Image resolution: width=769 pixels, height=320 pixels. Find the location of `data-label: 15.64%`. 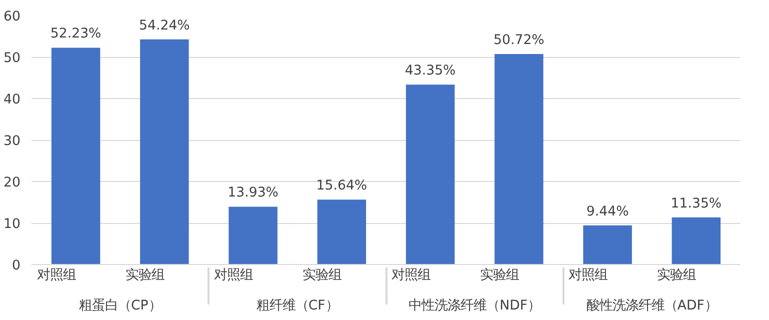

data-label: 15.64% is located at coordinates (342, 186).